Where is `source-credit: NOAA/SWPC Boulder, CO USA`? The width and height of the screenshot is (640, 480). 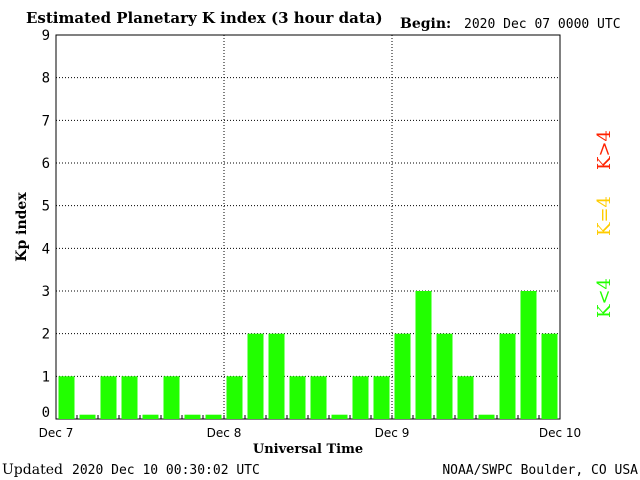
source-credit: NOAA/SWPC Boulder, CO USA is located at coordinates (540, 470).